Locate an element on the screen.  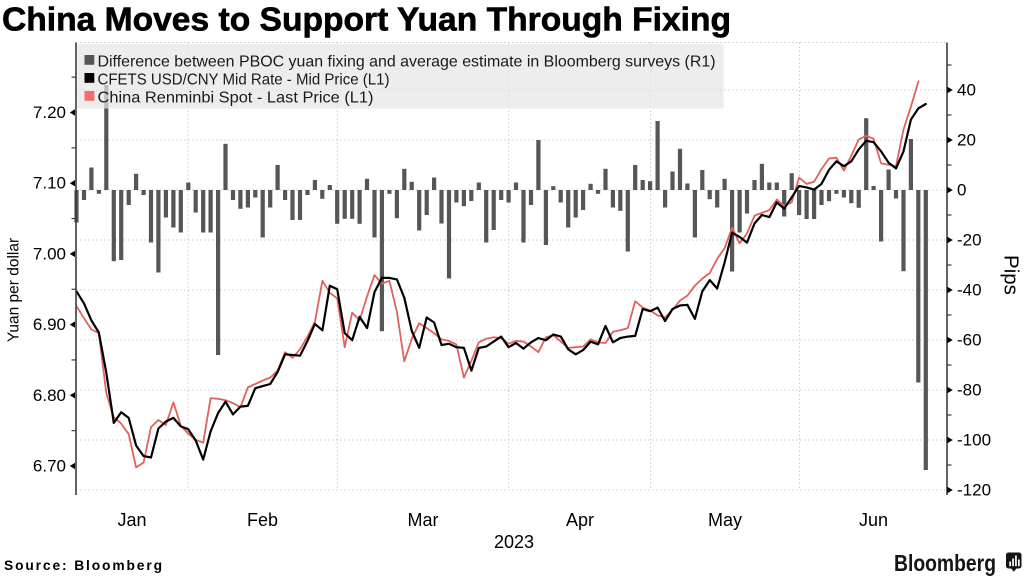
svg-text: 40 is located at coordinates (966, 90).